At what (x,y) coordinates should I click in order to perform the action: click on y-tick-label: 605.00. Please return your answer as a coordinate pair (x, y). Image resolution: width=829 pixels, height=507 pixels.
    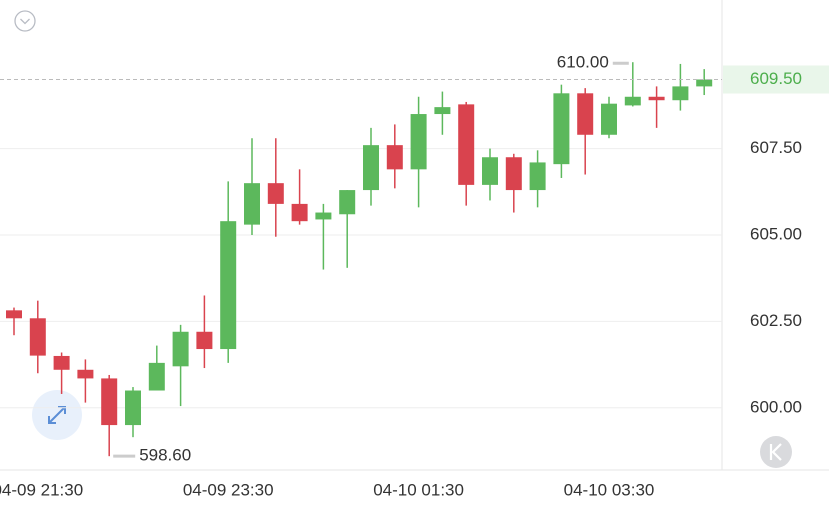
    Looking at the image, I should click on (776, 233).